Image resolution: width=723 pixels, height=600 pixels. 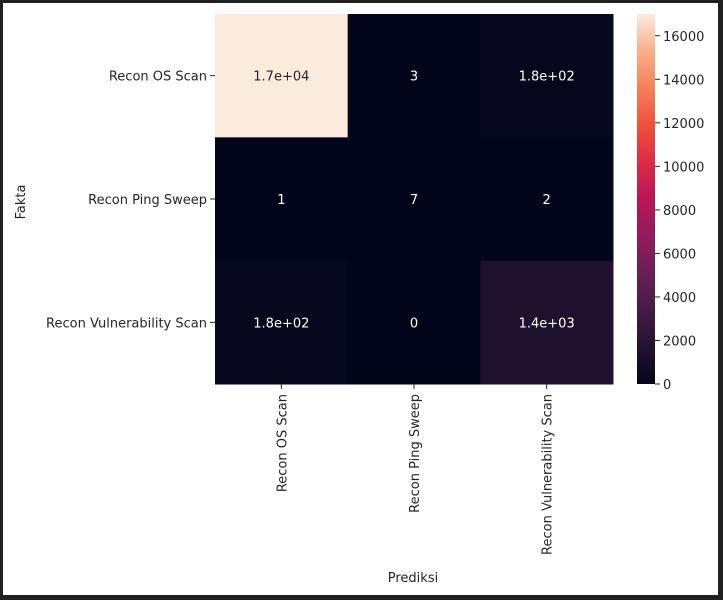 I want to click on colorbar-ticks: 0 2000 4000 6000 8000 10000 12000 14000 16000, so click(x=679, y=211).